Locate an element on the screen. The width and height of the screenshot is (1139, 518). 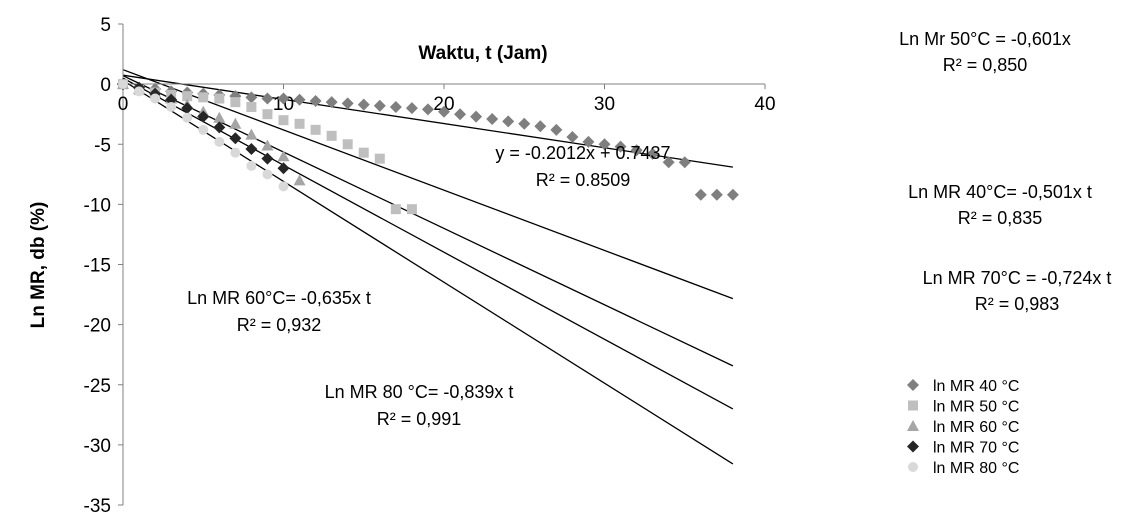
y-tick-label: -10 is located at coordinates (97, 205).